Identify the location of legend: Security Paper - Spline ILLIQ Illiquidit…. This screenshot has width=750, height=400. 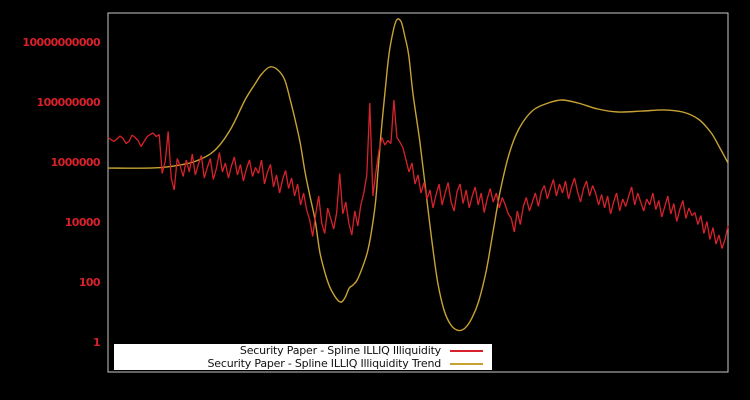
(303, 357).